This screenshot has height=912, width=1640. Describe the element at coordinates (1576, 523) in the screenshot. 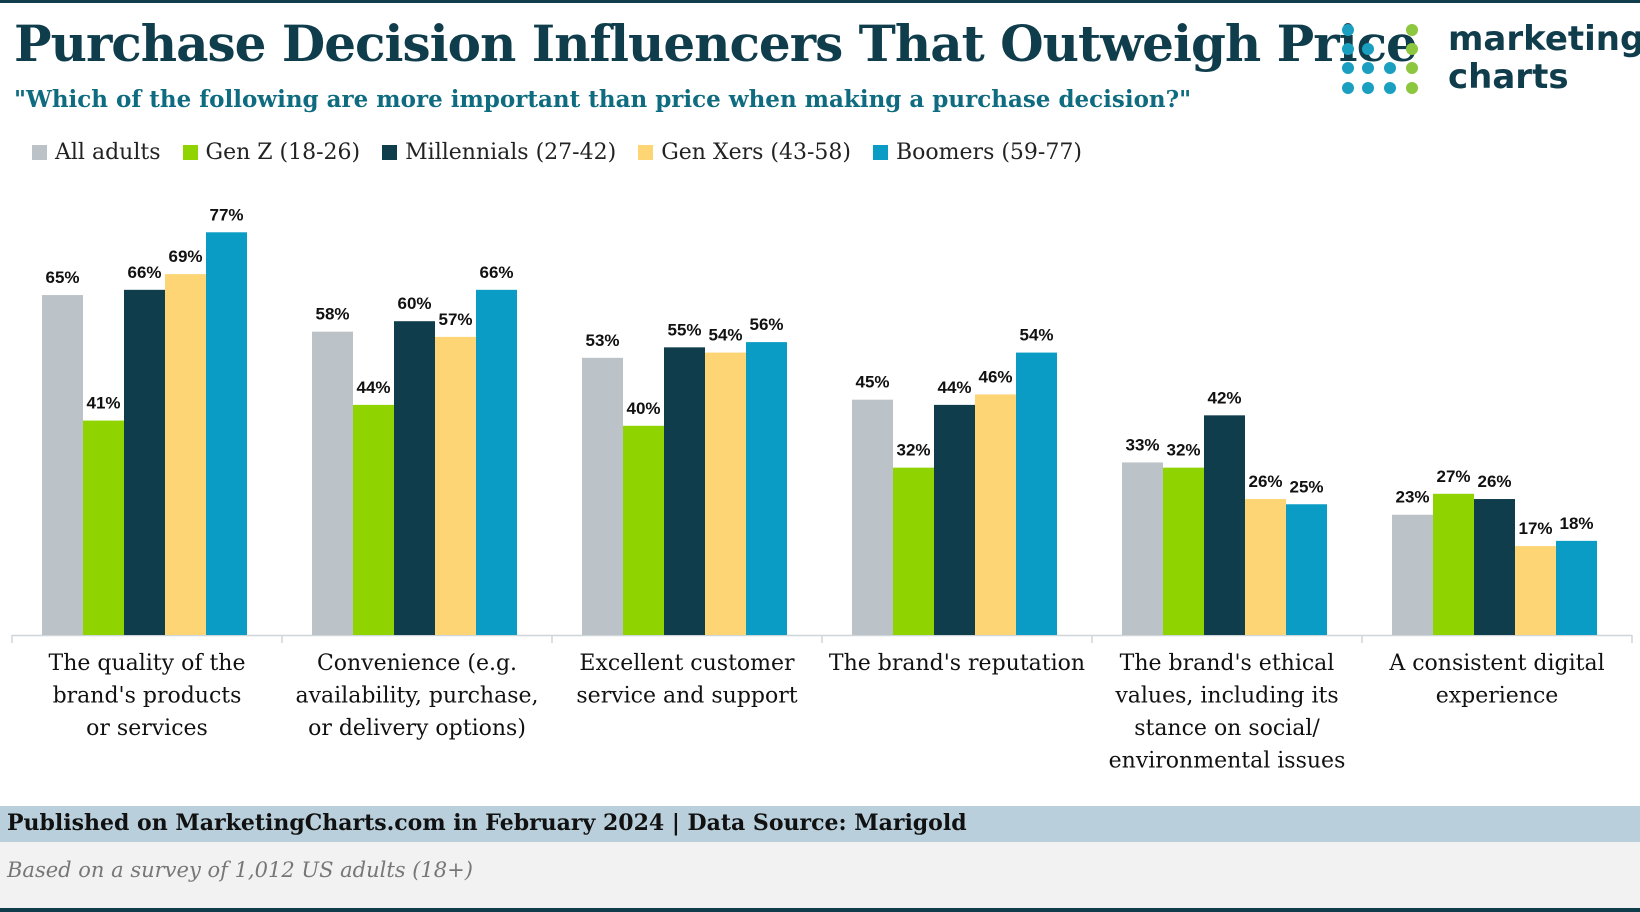

I see `data-label: 18%` at that location.